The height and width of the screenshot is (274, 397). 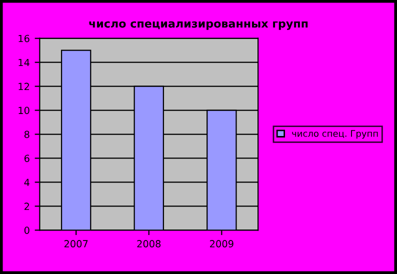 I want to click on x-tick-label: 2007, so click(x=76, y=244).